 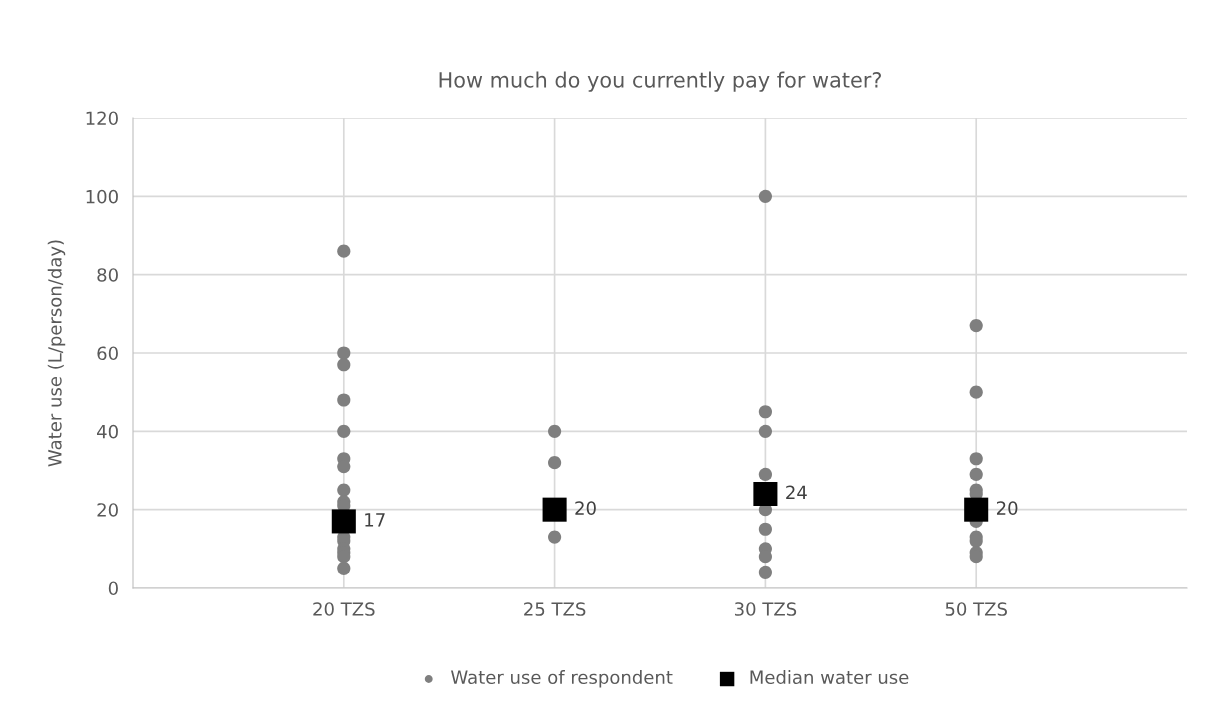 What do you see at coordinates (107, 431) in the screenshot?
I see `y-tick-label: 40` at bounding box center [107, 431].